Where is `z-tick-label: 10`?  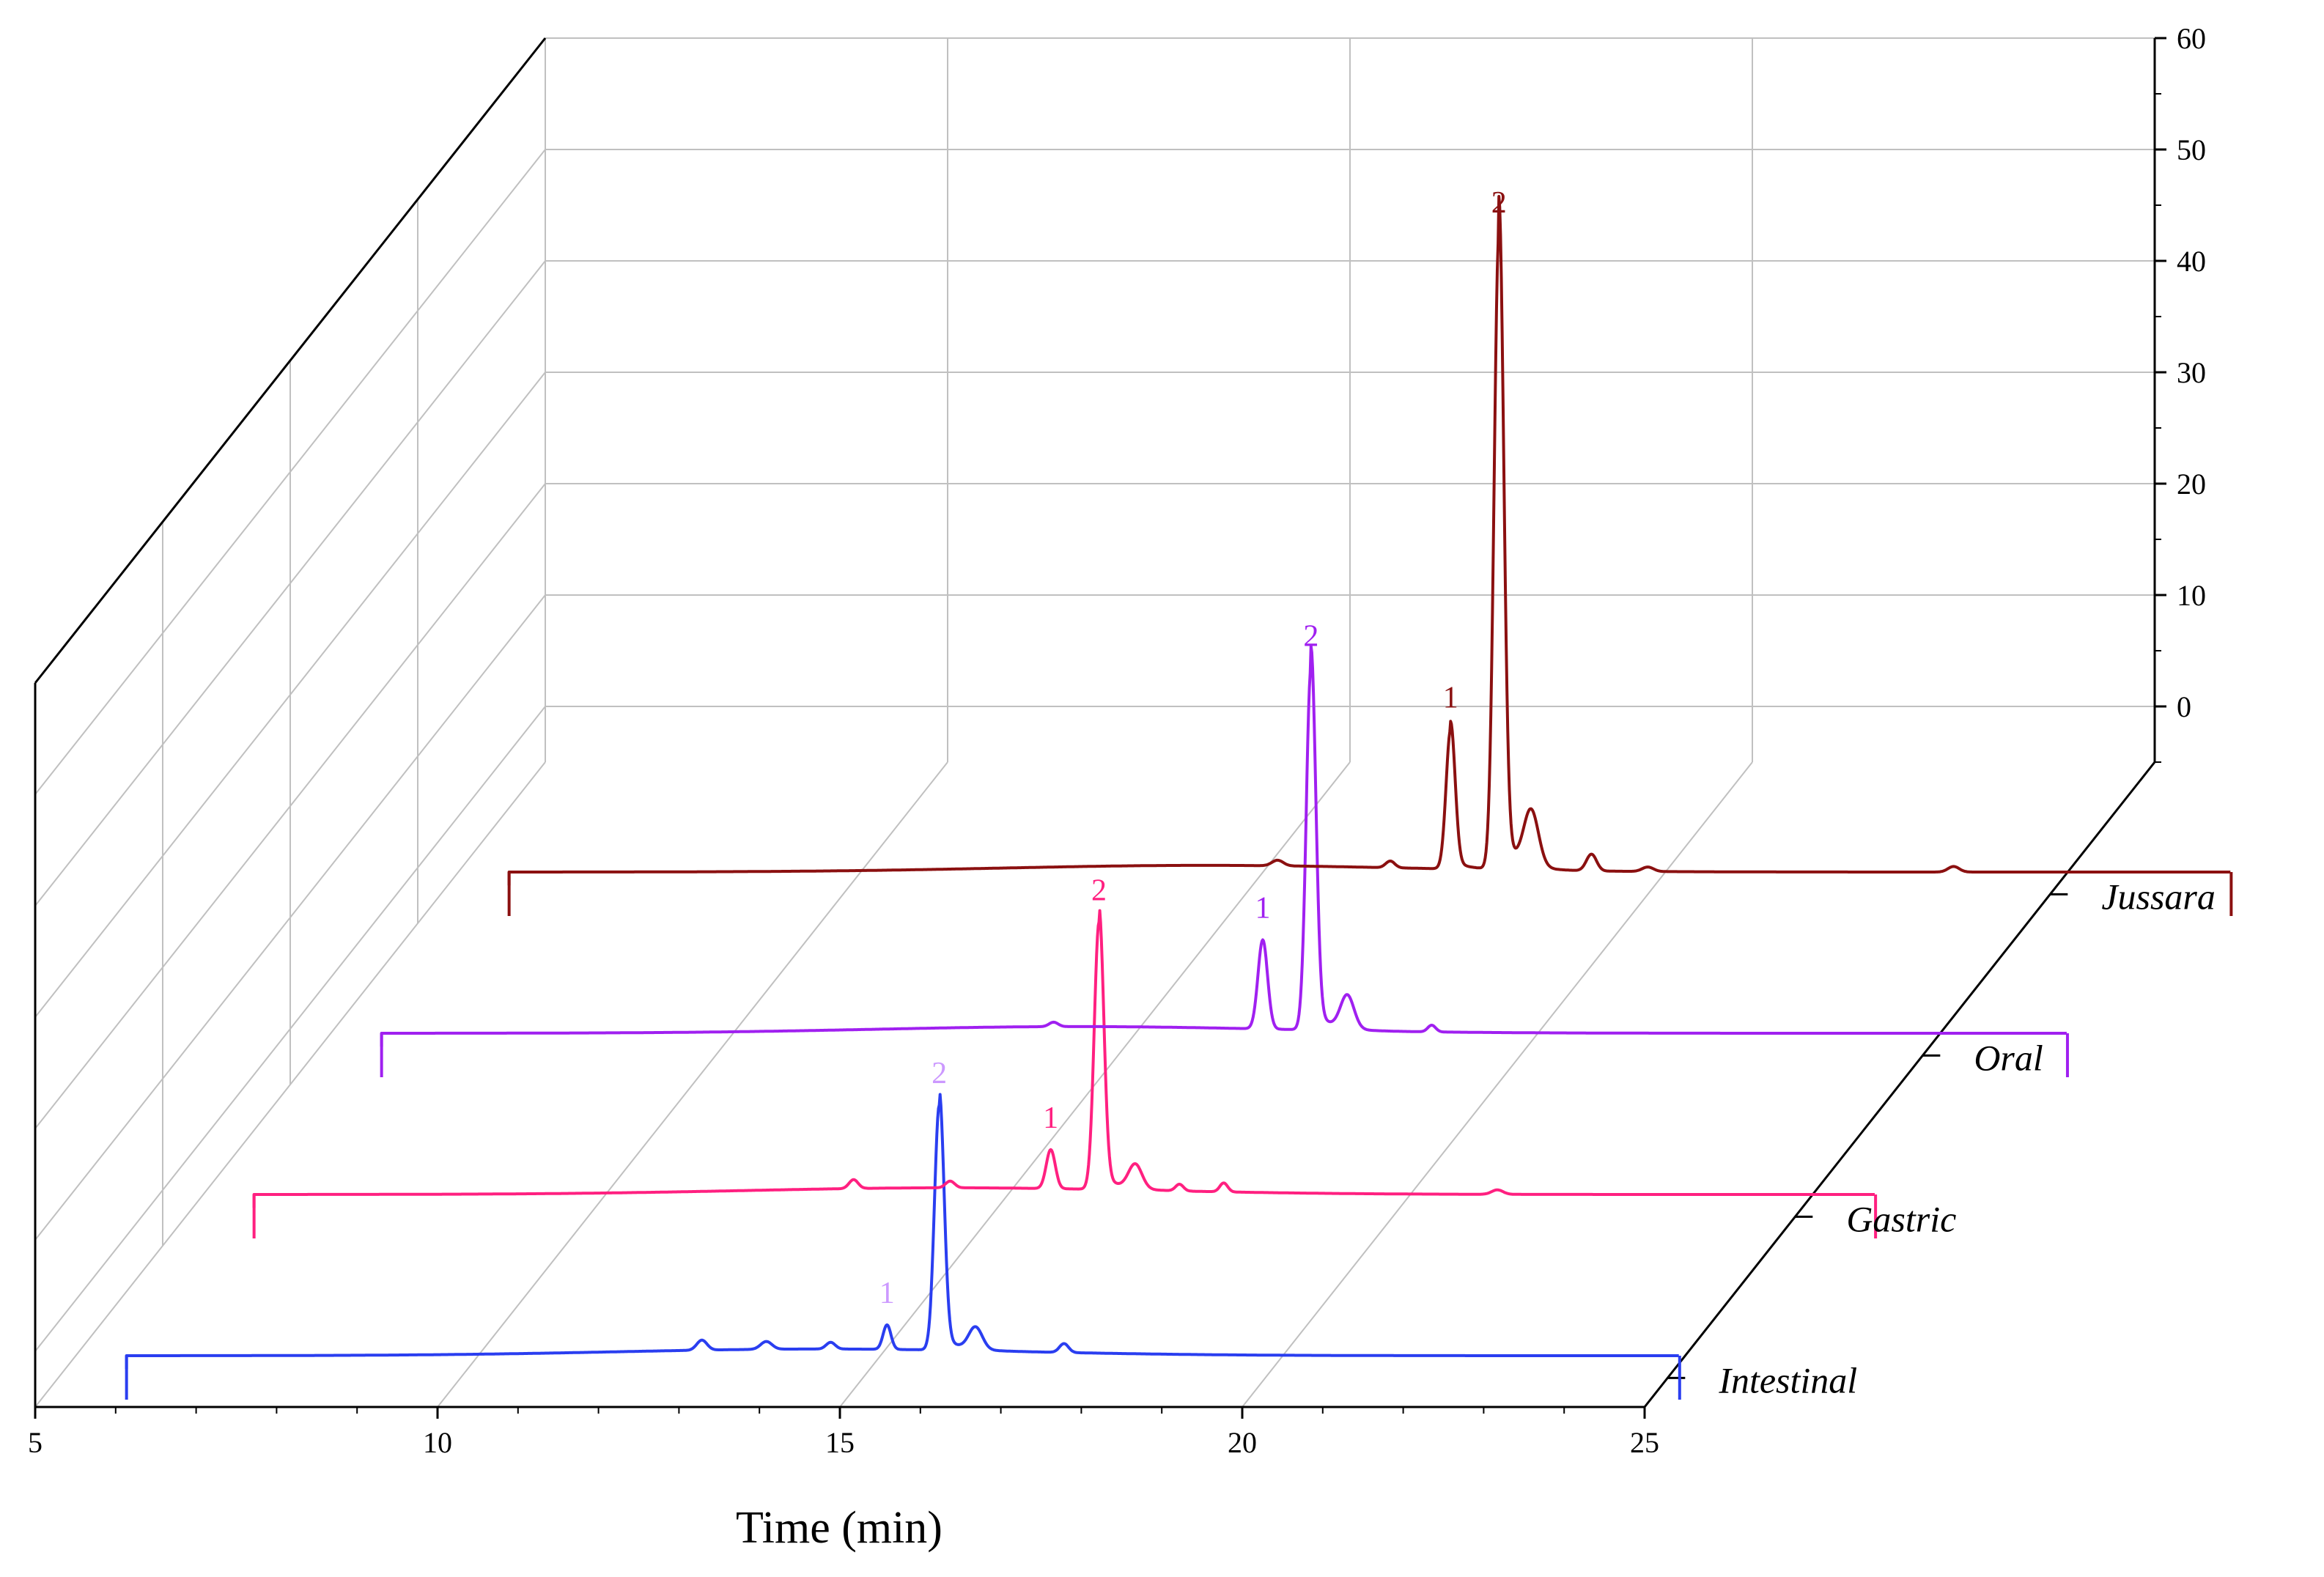
z-tick-label: 10 is located at coordinates (2191, 595).